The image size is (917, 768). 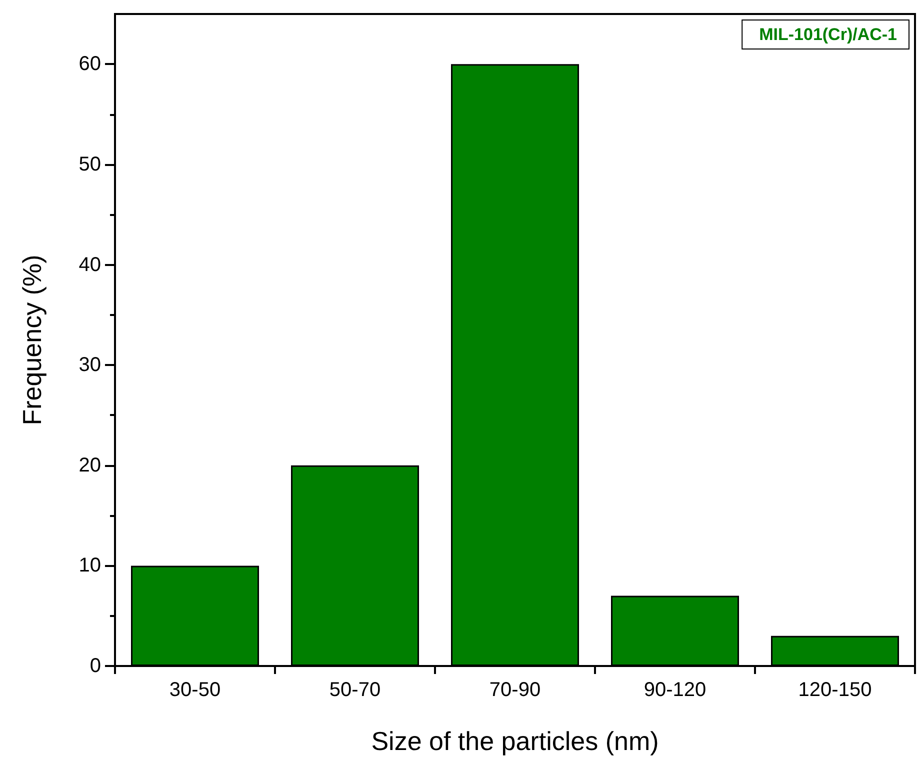 What do you see at coordinates (89, 565) in the screenshot?
I see `y-tick-label: 10` at bounding box center [89, 565].